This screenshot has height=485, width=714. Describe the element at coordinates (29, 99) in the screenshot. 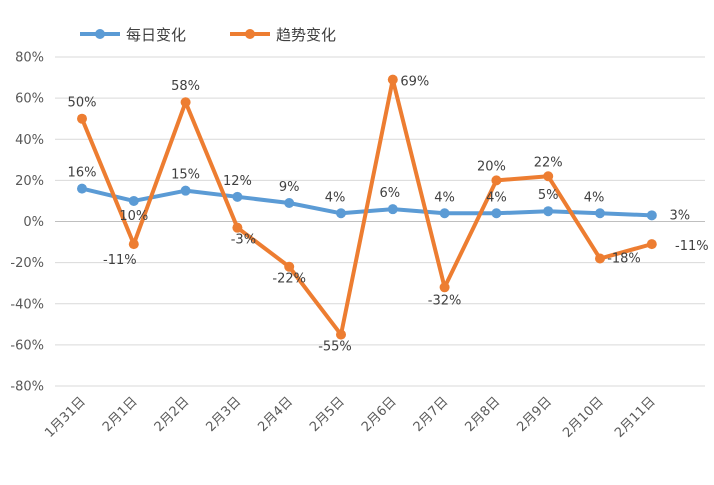

I see `y-tick-label: 60%` at that location.